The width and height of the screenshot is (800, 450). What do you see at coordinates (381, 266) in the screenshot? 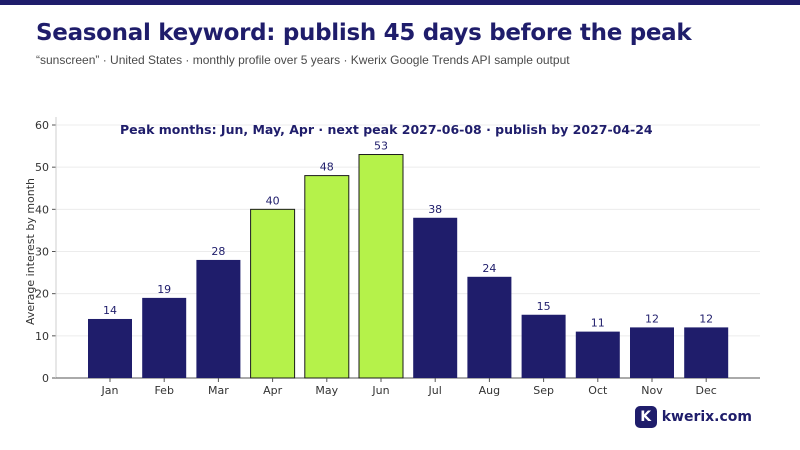
I see `bar-jun` at bounding box center [381, 266].